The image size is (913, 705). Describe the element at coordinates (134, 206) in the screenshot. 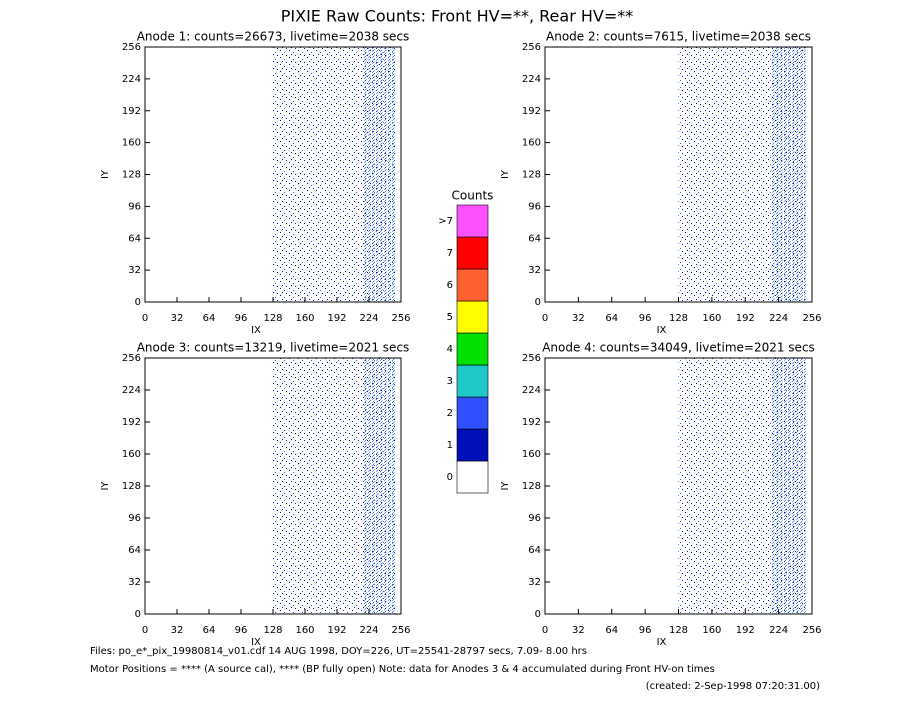

I see `y-tick-label: 96` at that location.